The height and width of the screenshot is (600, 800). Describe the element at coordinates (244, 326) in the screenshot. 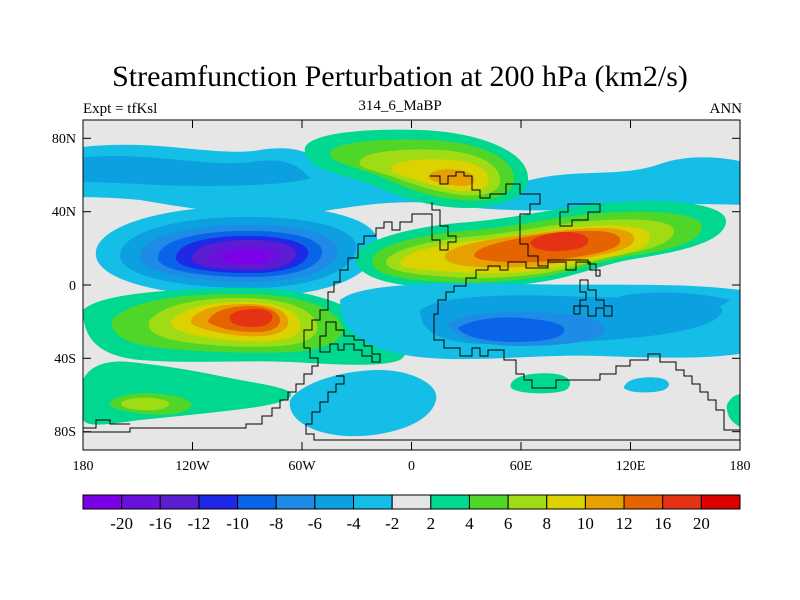

I see `south-pacific-high` at that location.